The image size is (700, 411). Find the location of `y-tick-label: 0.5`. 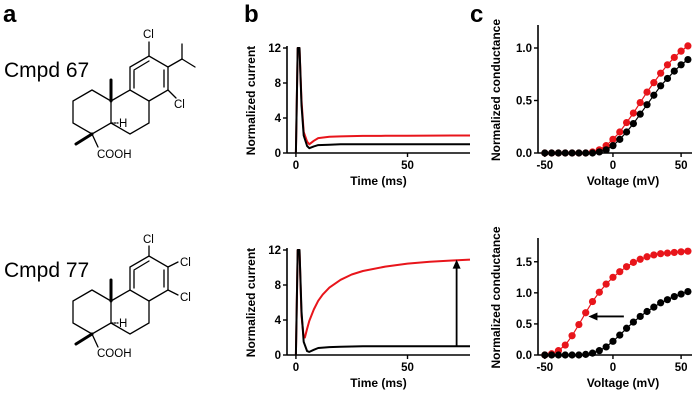

y-tick-label: 0.5 is located at coordinates (524, 325).